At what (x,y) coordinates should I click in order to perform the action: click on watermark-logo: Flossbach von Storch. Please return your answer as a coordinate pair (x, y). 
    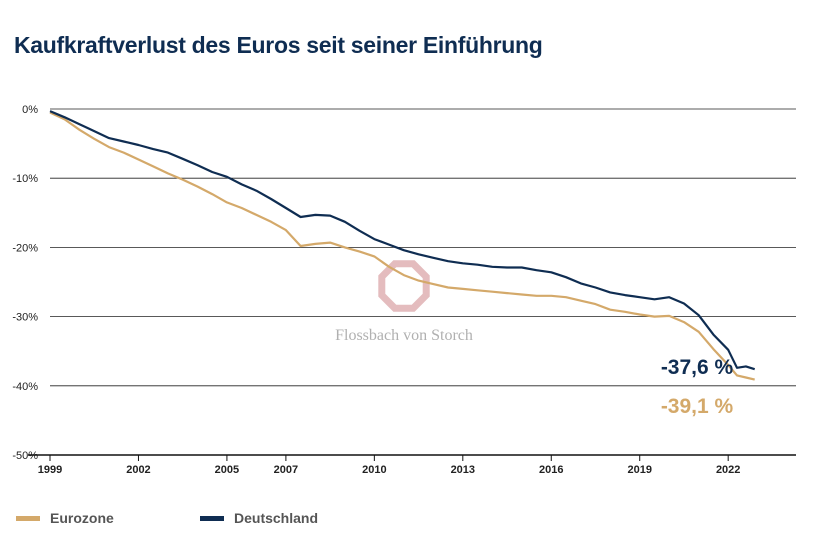
    Looking at the image, I should click on (404, 302).